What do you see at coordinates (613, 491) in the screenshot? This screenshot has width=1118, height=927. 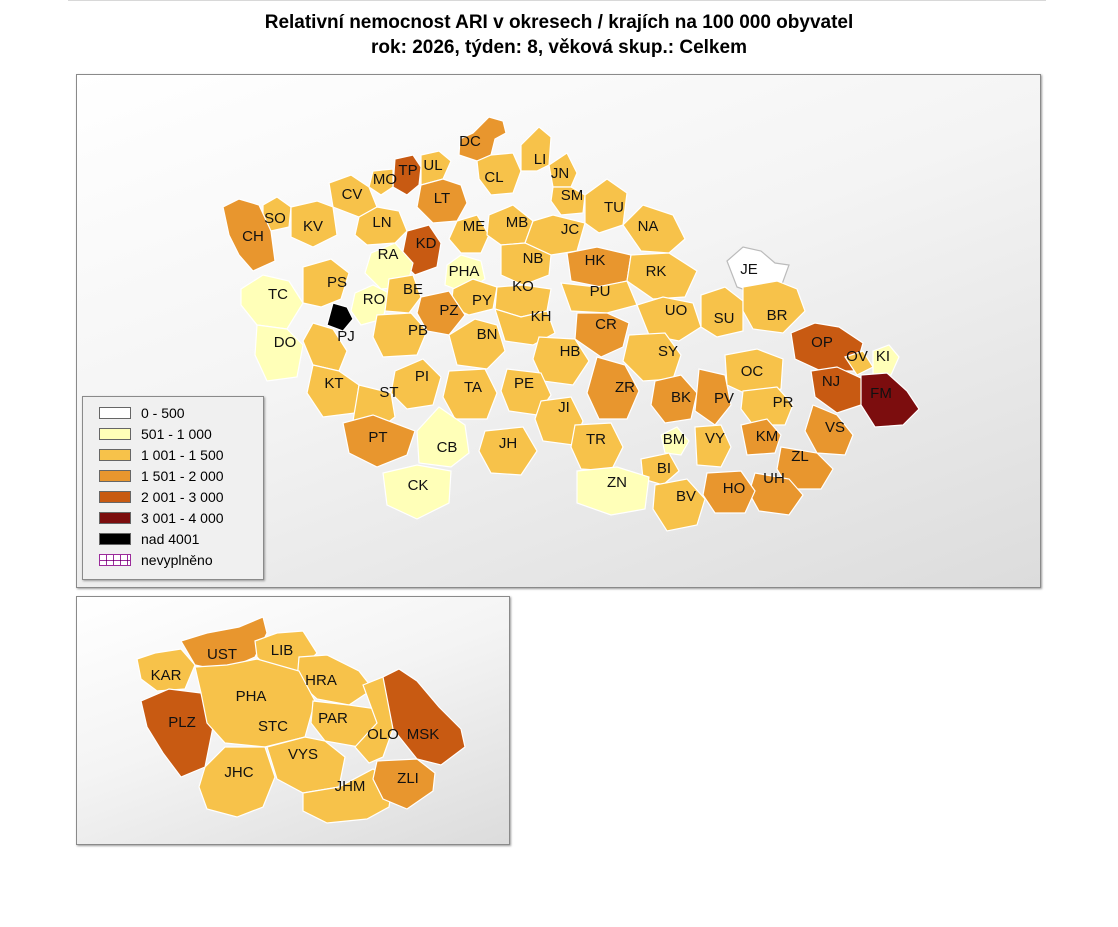 I see `district-zn` at bounding box center [613, 491].